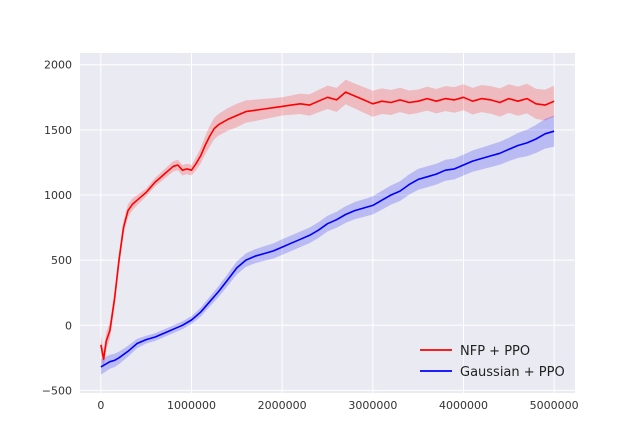 The height and width of the screenshot is (440, 640). I want to click on x-tick-label: 4000000, so click(463, 405).